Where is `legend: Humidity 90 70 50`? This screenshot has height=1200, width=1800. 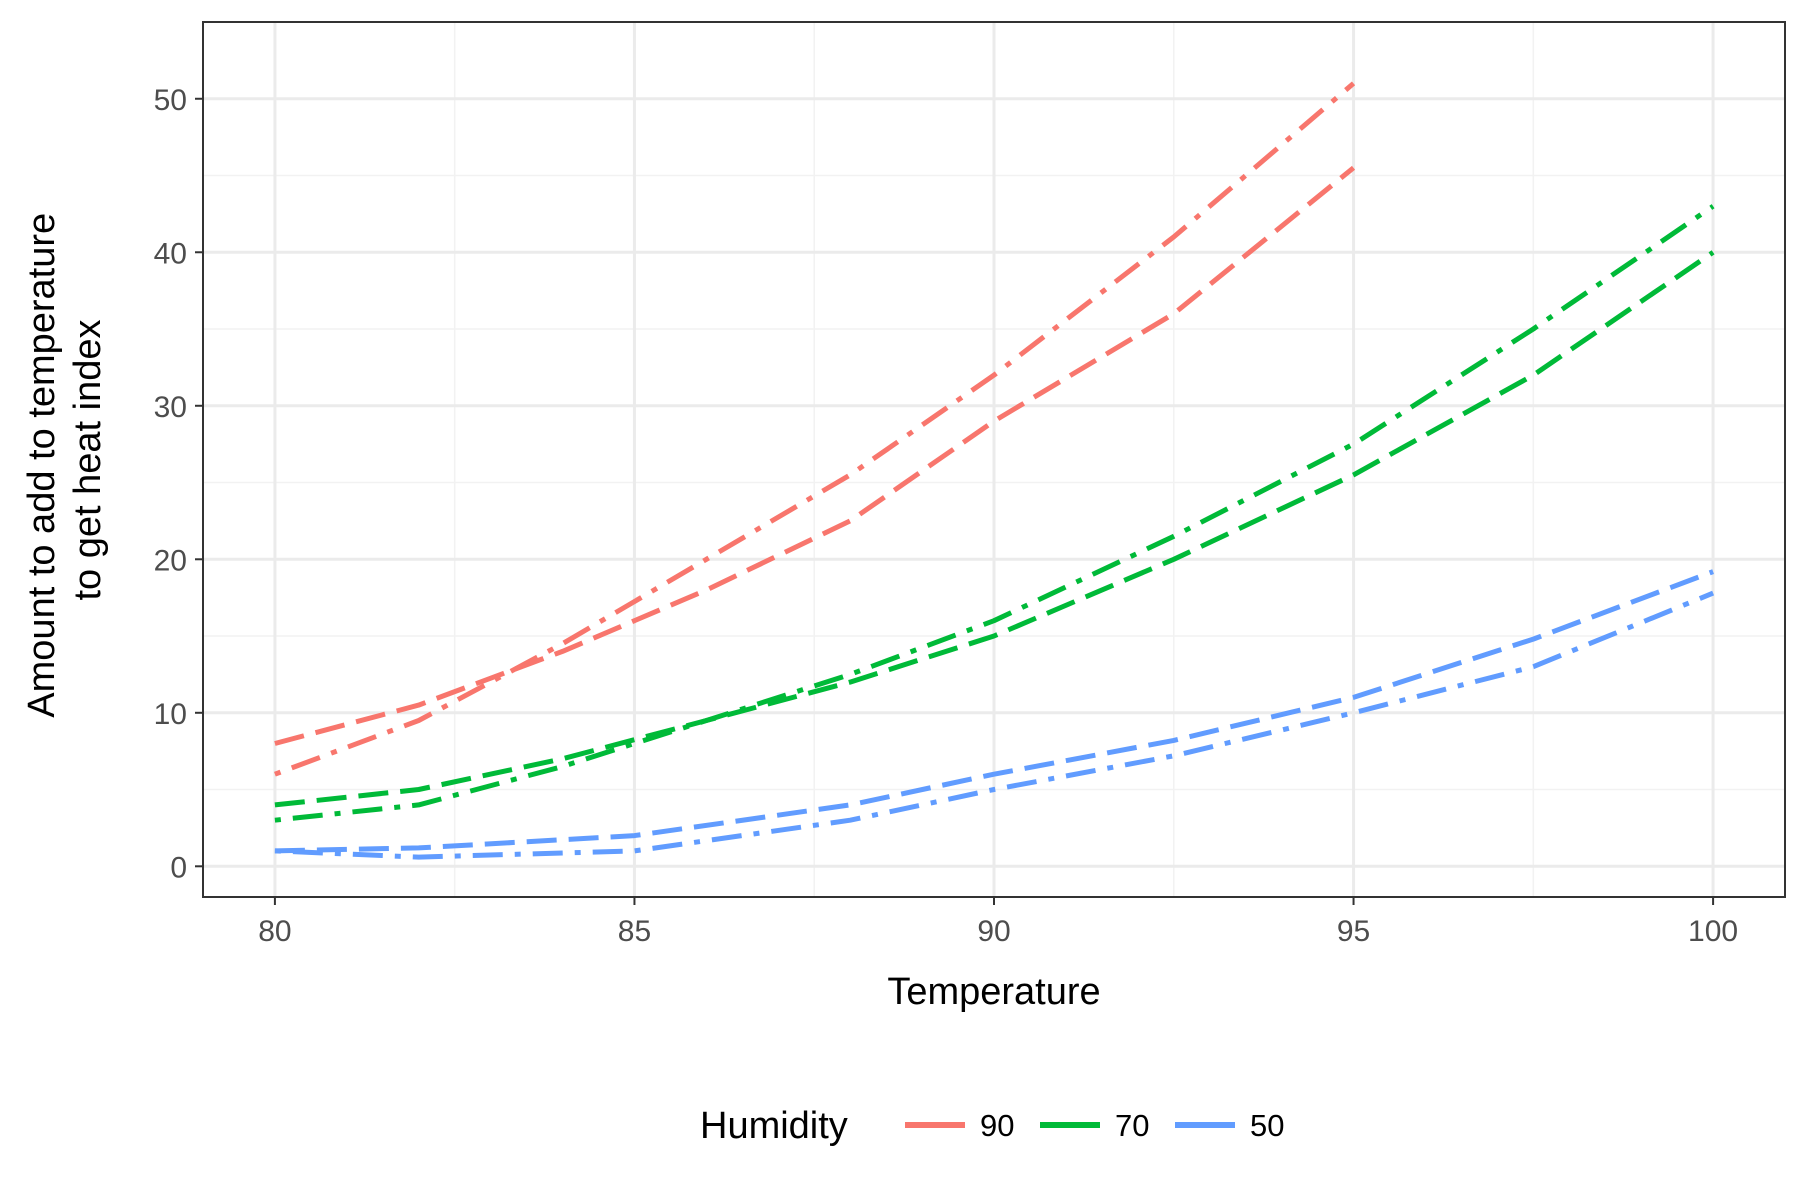 legend: Humidity 90 70 50 is located at coordinates (992, 1126).